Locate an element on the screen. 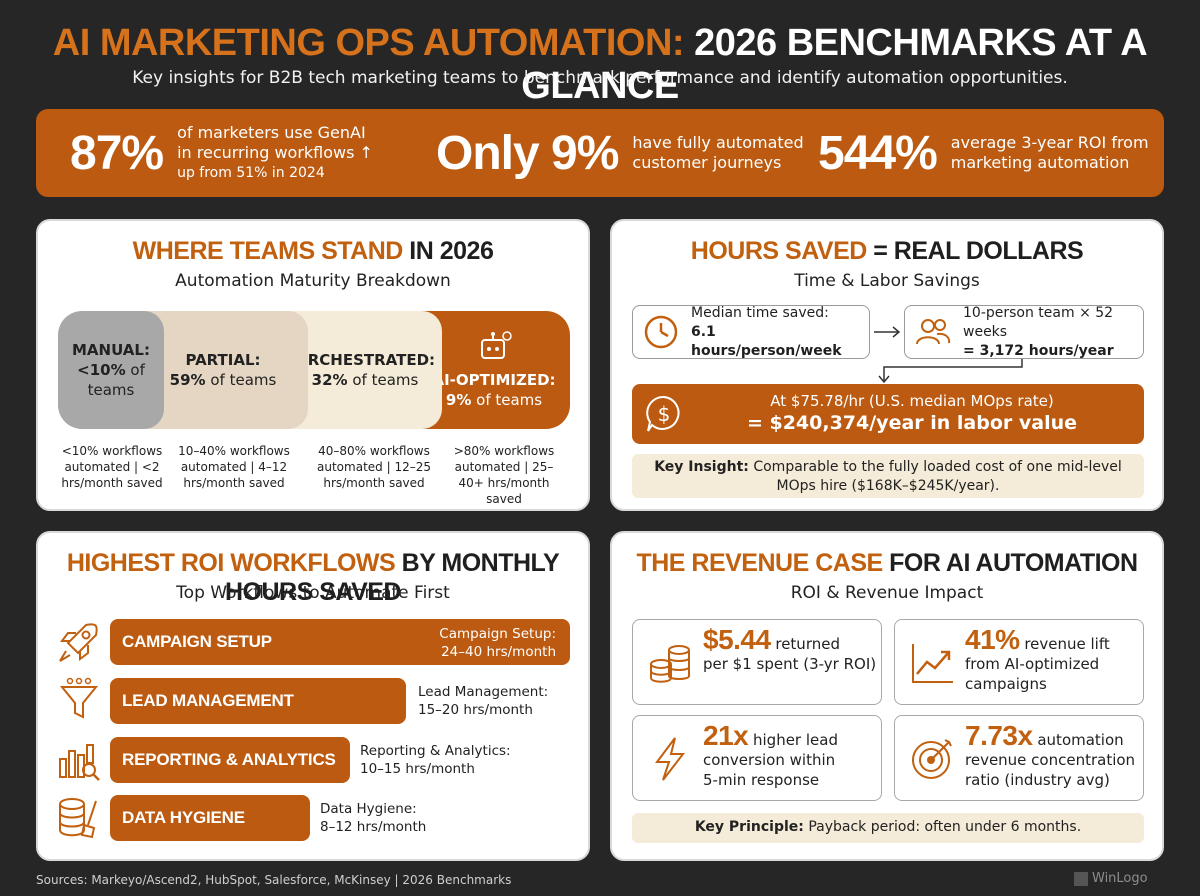  median-value: 6.1 hours/person/week is located at coordinates (766, 341).